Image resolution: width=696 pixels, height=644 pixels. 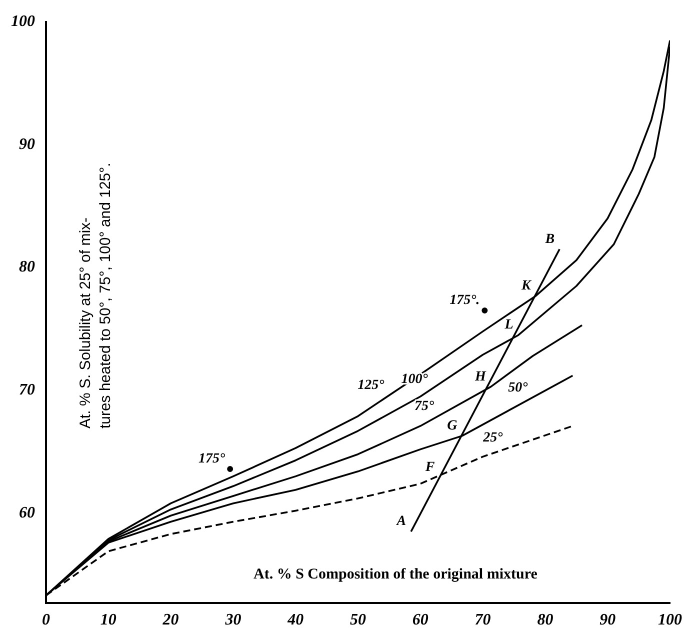 I want to click on annotation: H, so click(x=481, y=376).